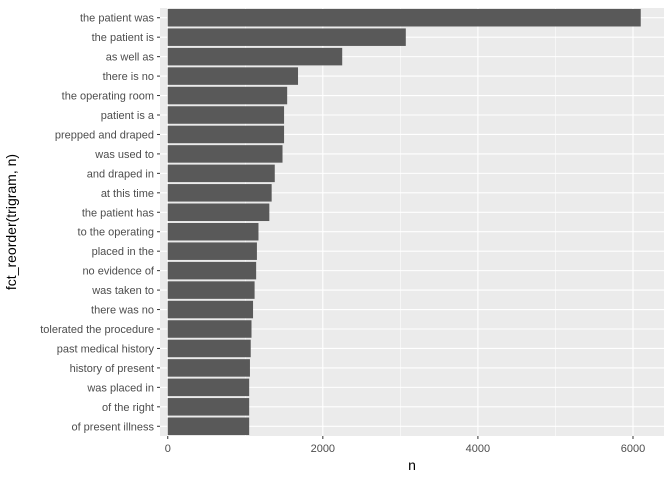 This screenshot has width=672, height=480. What do you see at coordinates (168, 449) in the screenshot?
I see `x-tick-label: 0` at bounding box center [168, 449].